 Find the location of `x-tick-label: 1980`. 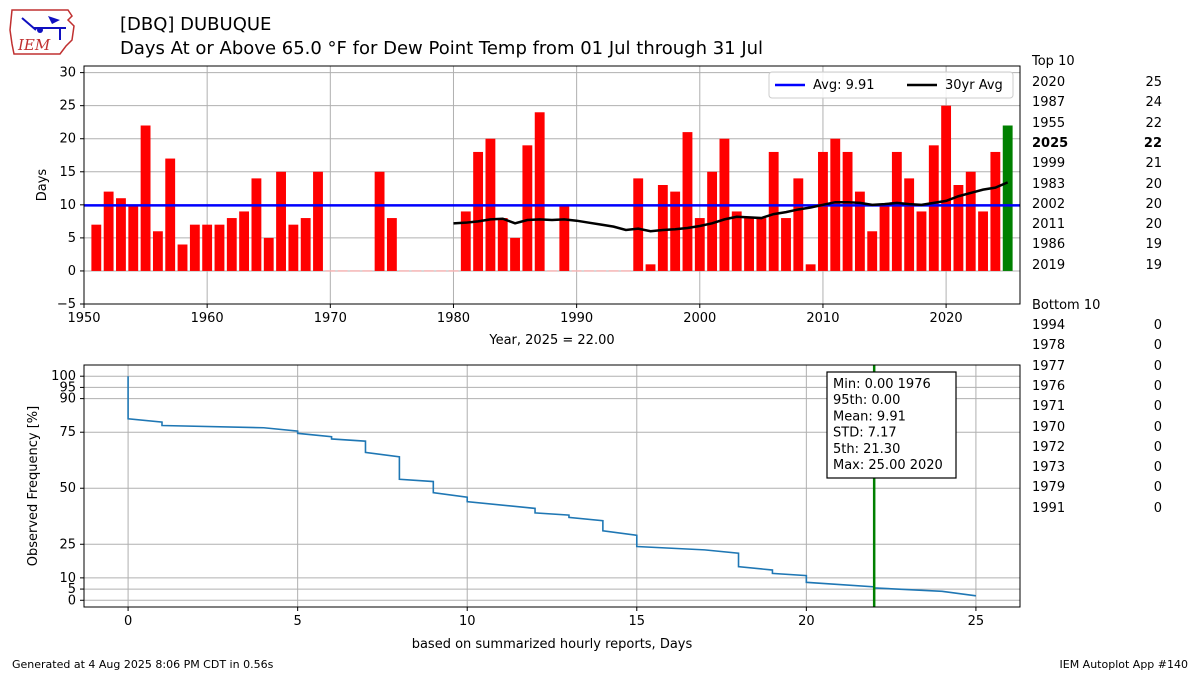

x-tick-label: 1980 is located at coordinates (453, 318).